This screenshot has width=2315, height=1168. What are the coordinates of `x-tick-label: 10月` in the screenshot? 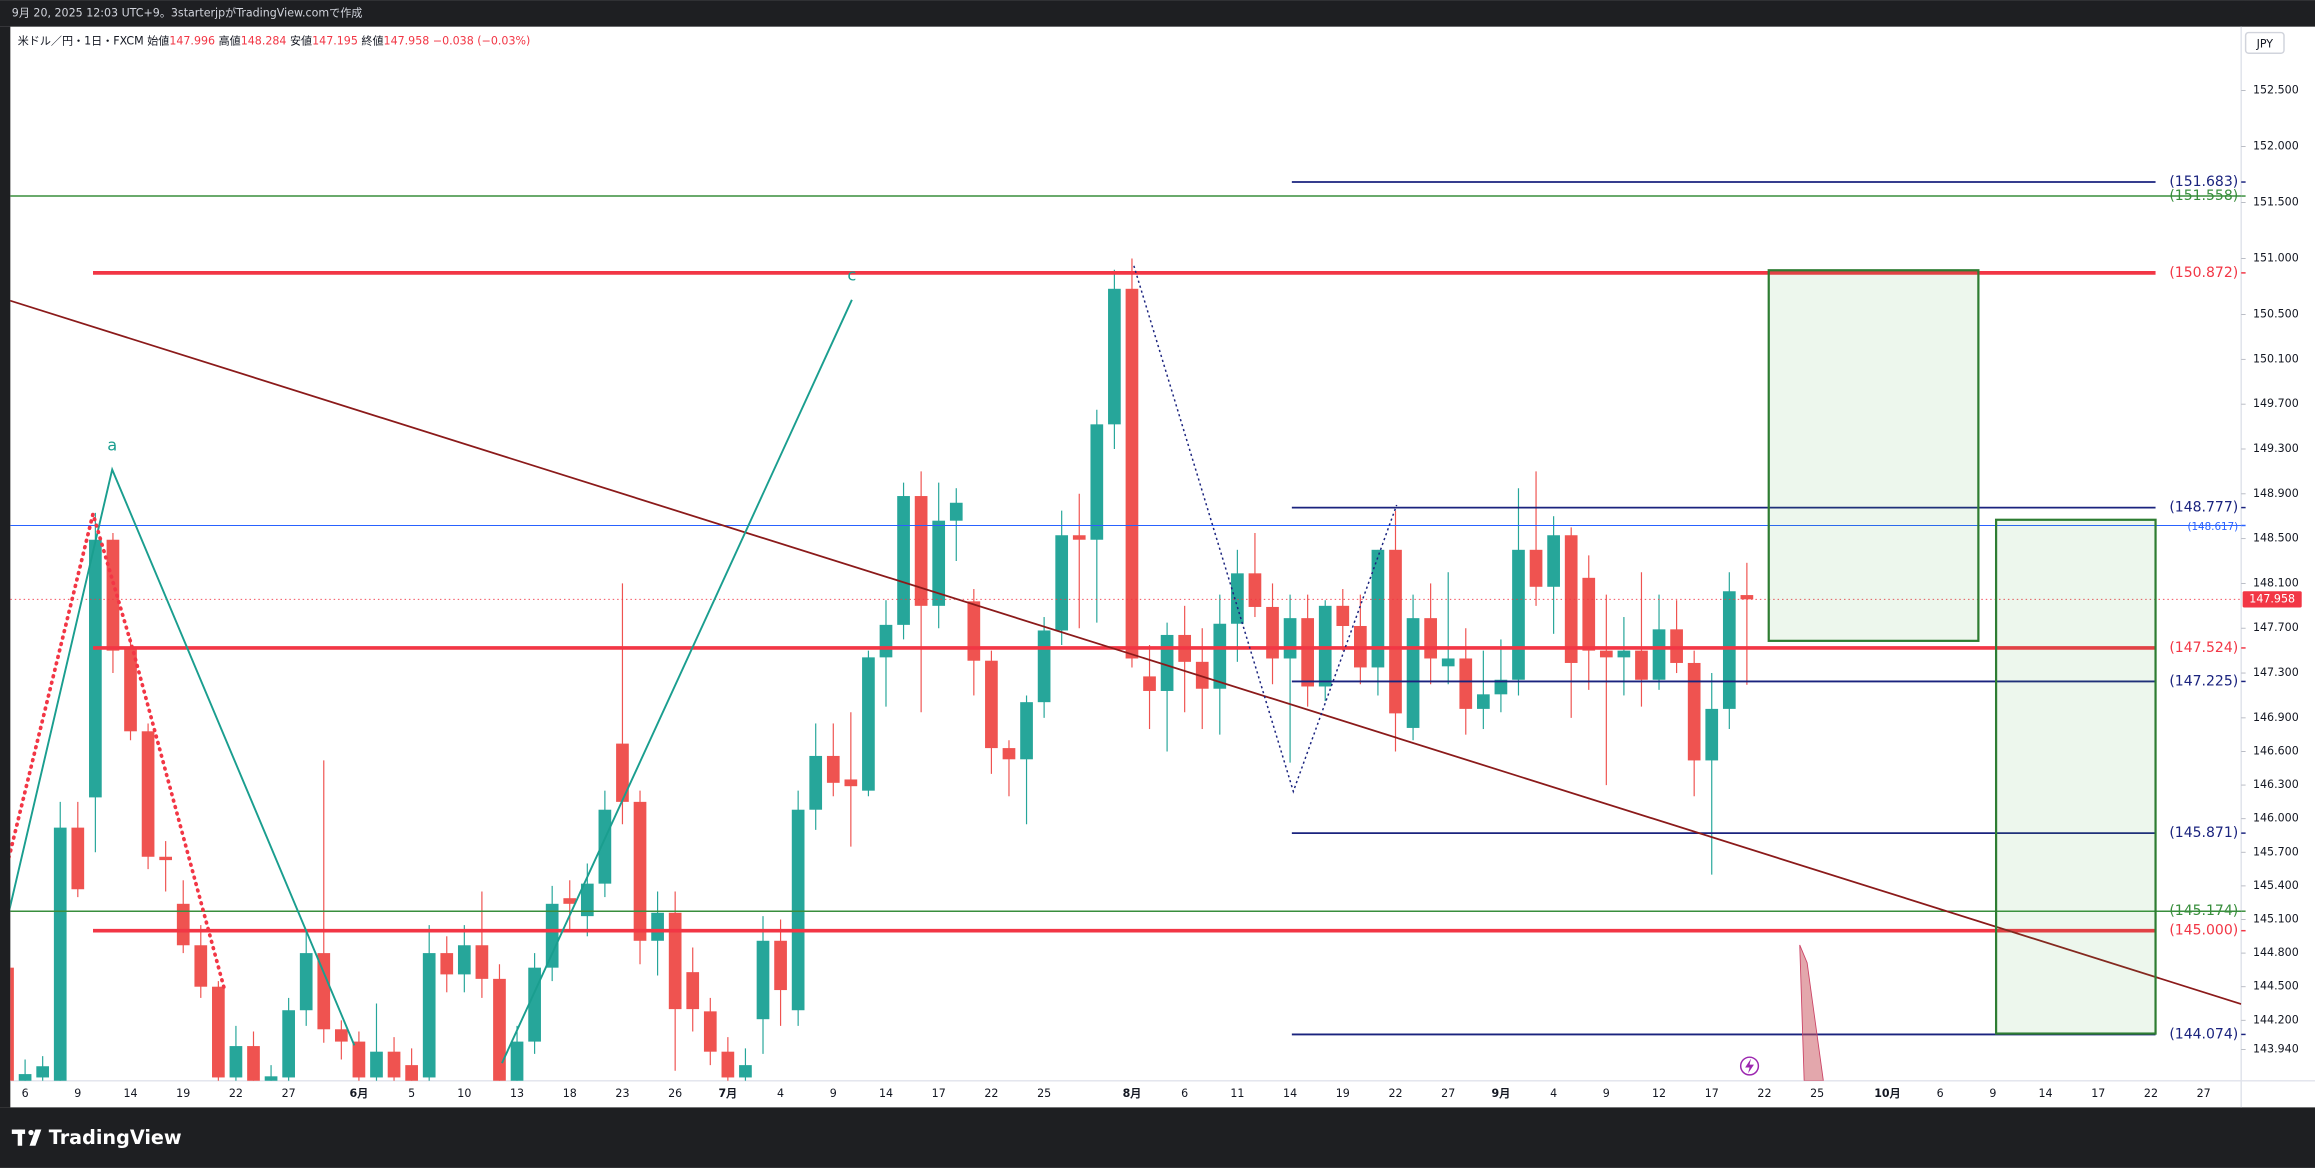 It's located at (1887, 1093).